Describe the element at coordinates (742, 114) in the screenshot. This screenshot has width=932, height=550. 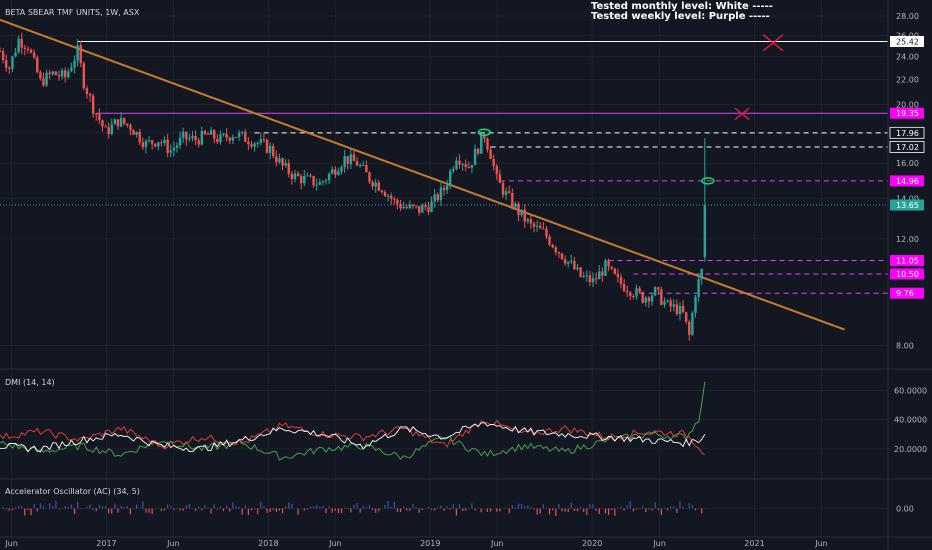
I see `red-x-marker` at that location.